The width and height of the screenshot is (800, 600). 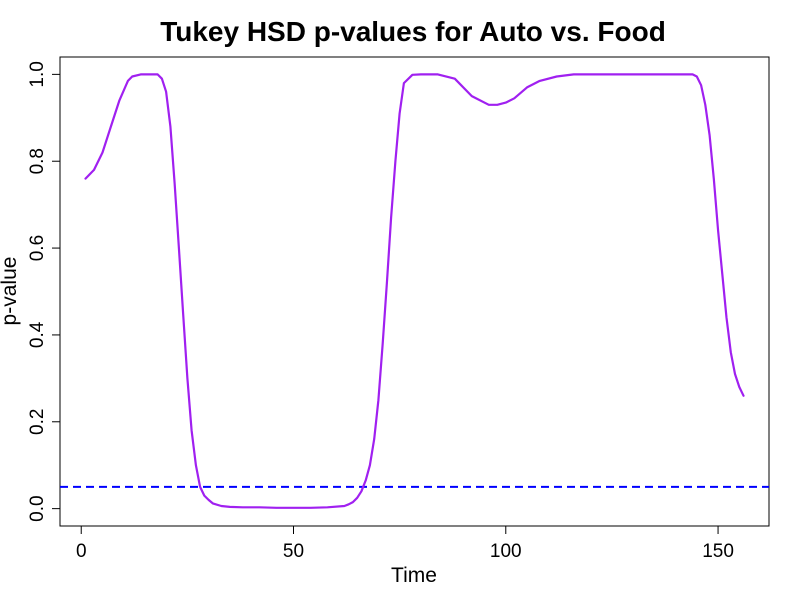 I want to click on chart-title: Tukey HSD p-values for Auto vs. Food, so click(x=413, y=31).